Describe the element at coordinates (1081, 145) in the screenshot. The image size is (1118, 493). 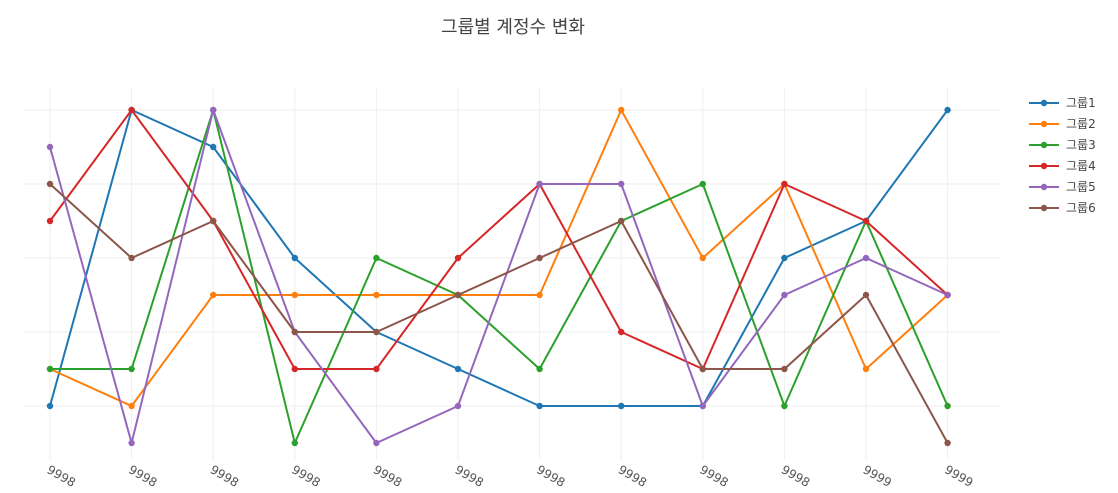
I see `legend-label: 그룹3` at that location.